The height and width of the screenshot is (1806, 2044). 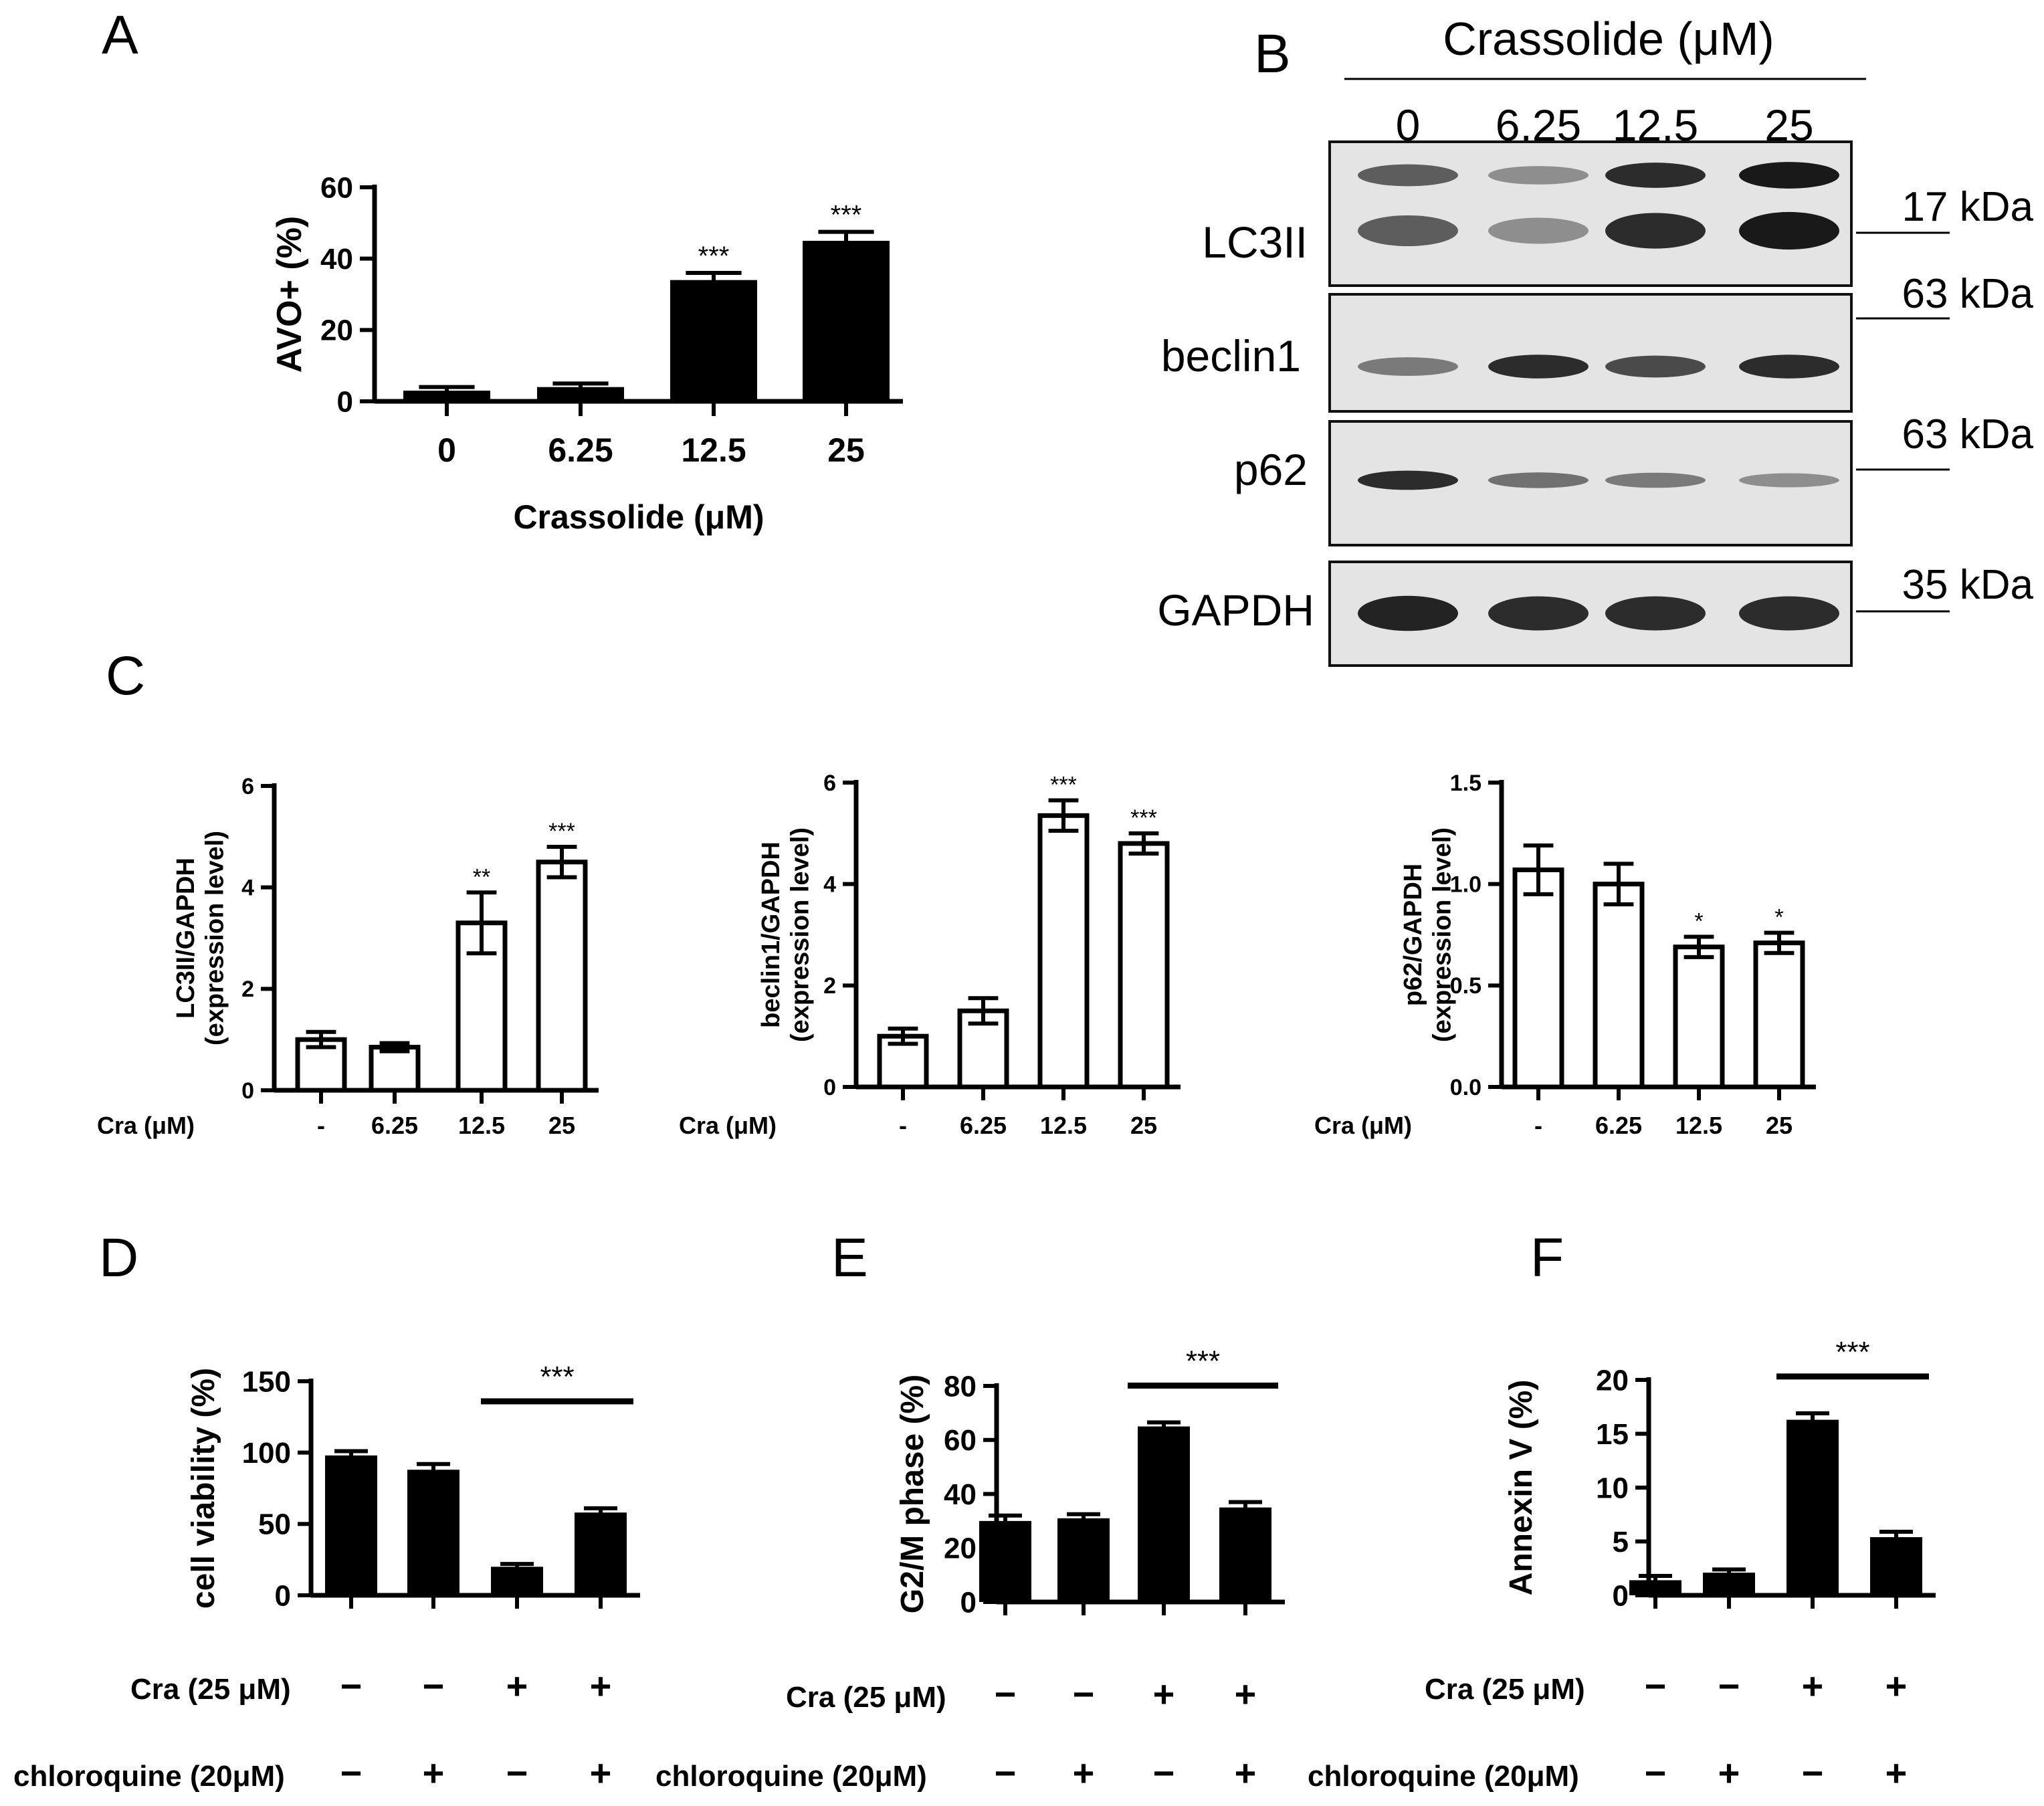 I want to click on blot-row-label: GAPDH, so click(x=1235, y=610).